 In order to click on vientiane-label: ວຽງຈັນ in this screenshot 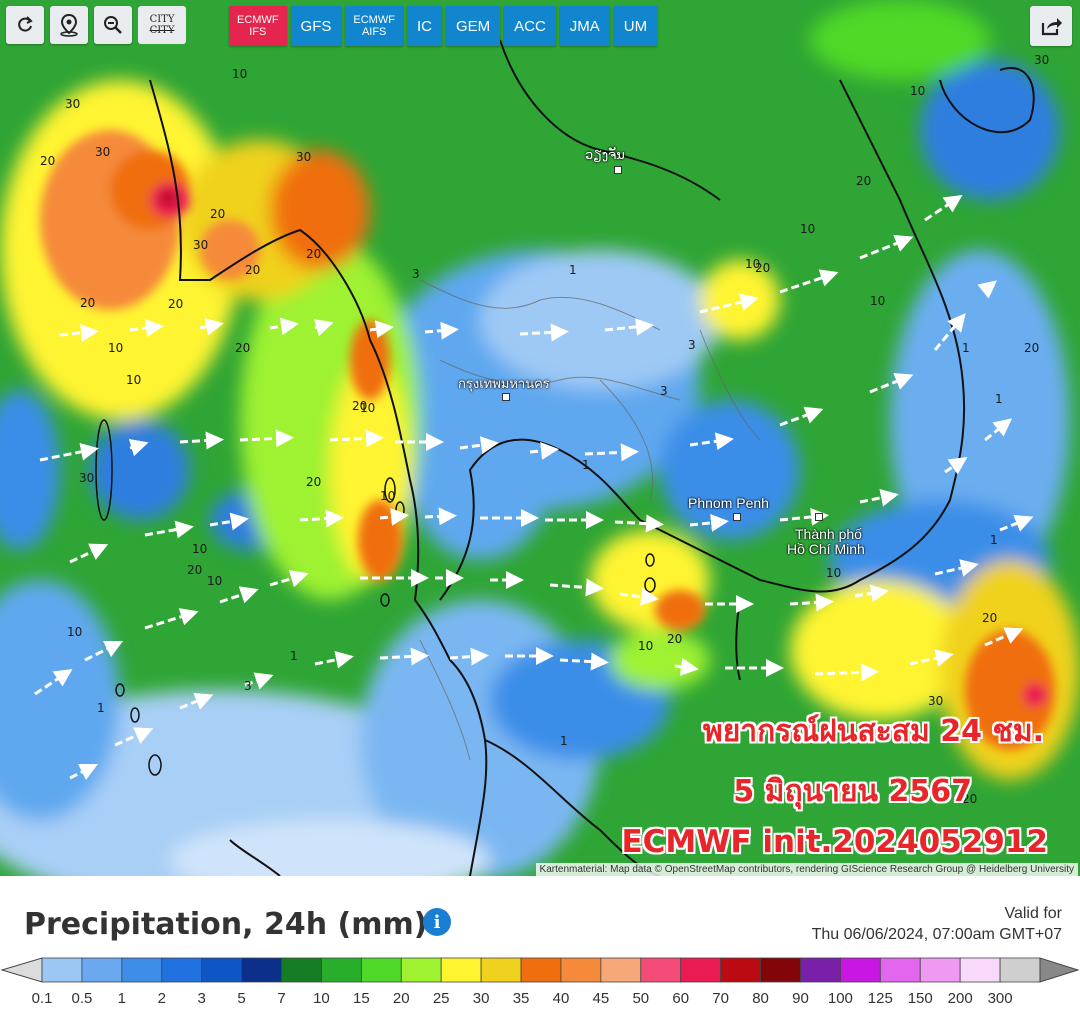, I will do `click(605, 154)`.